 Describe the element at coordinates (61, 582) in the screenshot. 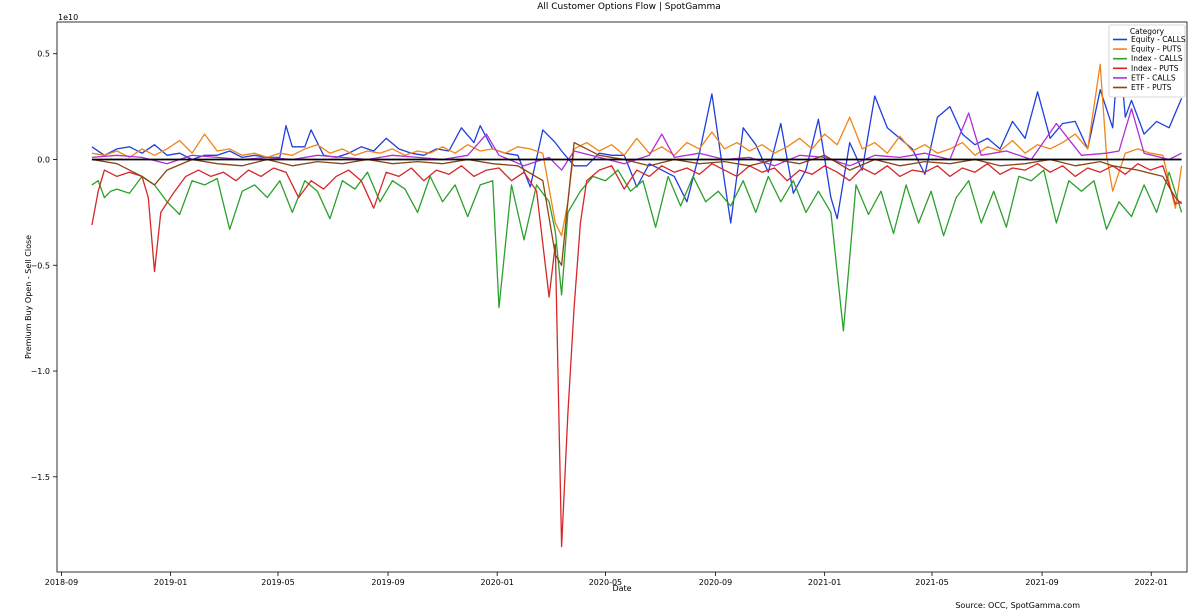

I see `x-tick-label: 2018-09` at that location.